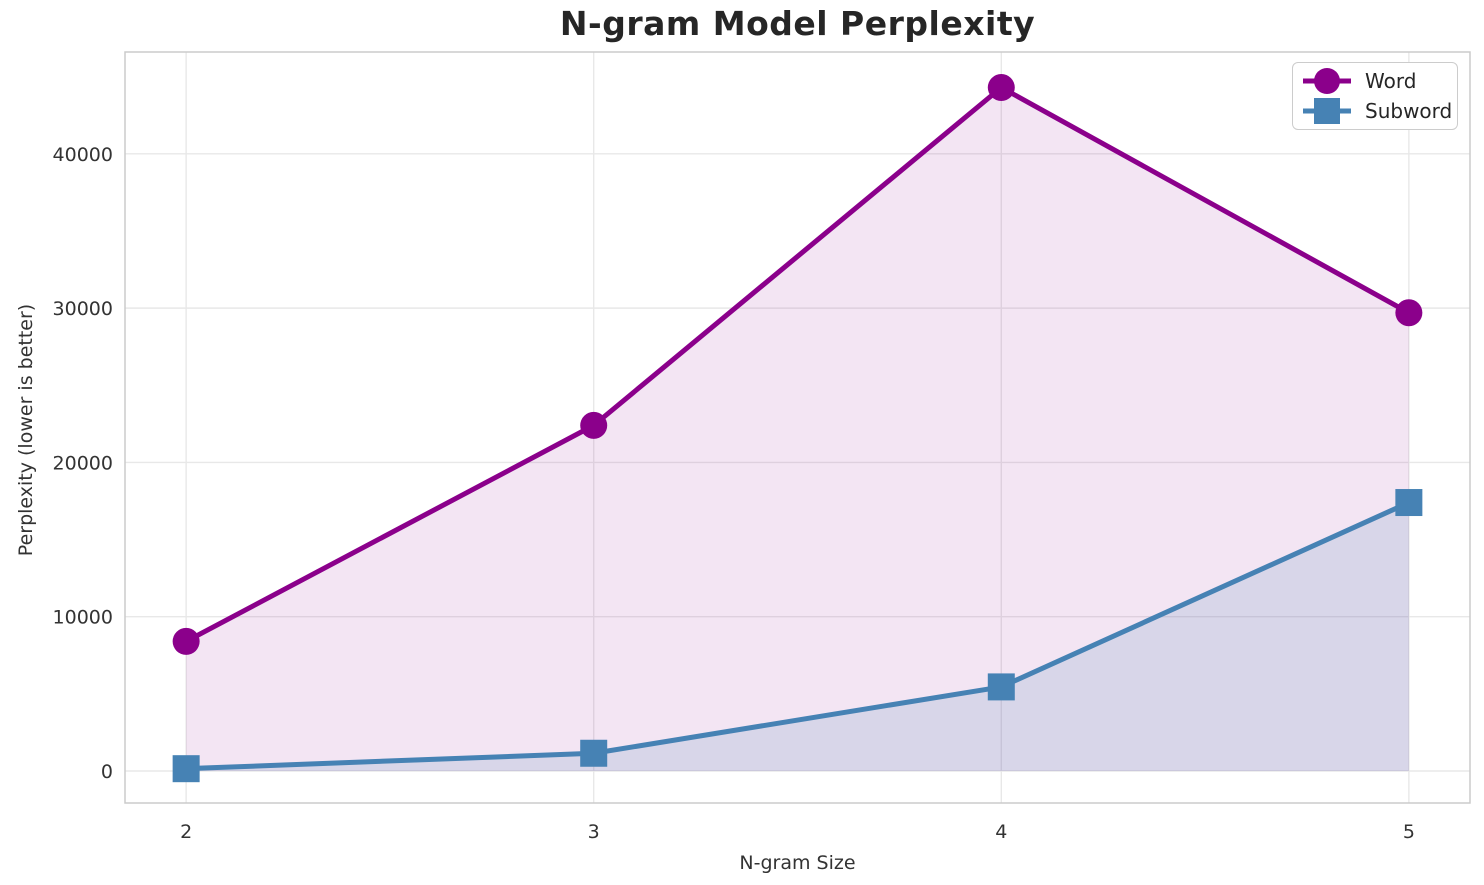 The width and height of the screenshot is (1484, 885). I want to click on y-tick-label: 40000, so click(83, 155).